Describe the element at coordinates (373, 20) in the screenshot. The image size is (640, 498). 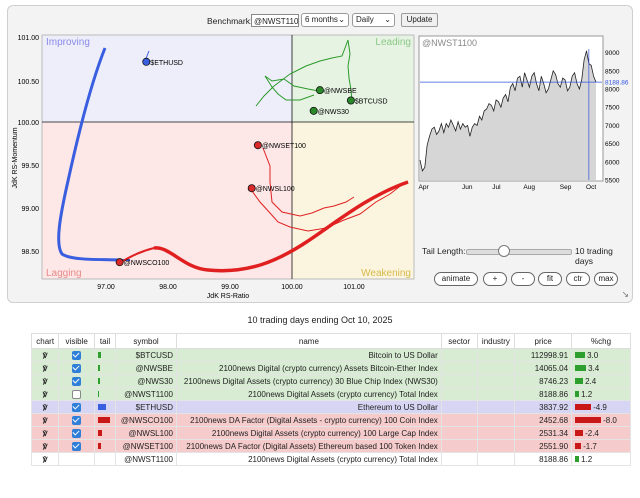
I see `interval-select: Daily ⌄` at that location.